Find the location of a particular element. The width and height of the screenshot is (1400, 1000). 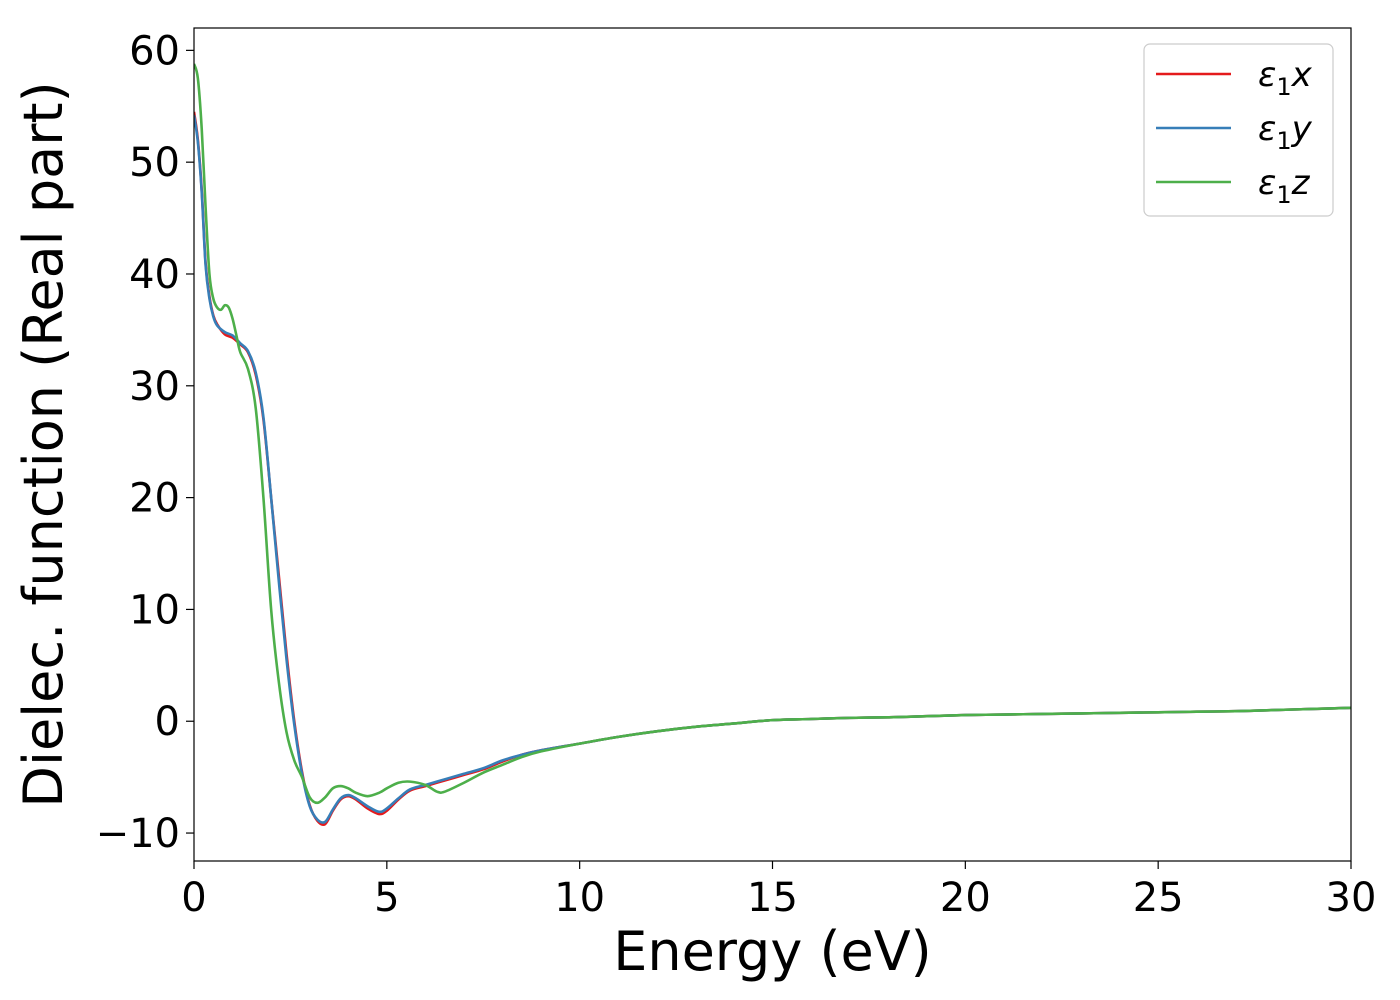

x-axis-ticks: 0 5 10 15 20 25 30 is located at coordinates (778, 891).